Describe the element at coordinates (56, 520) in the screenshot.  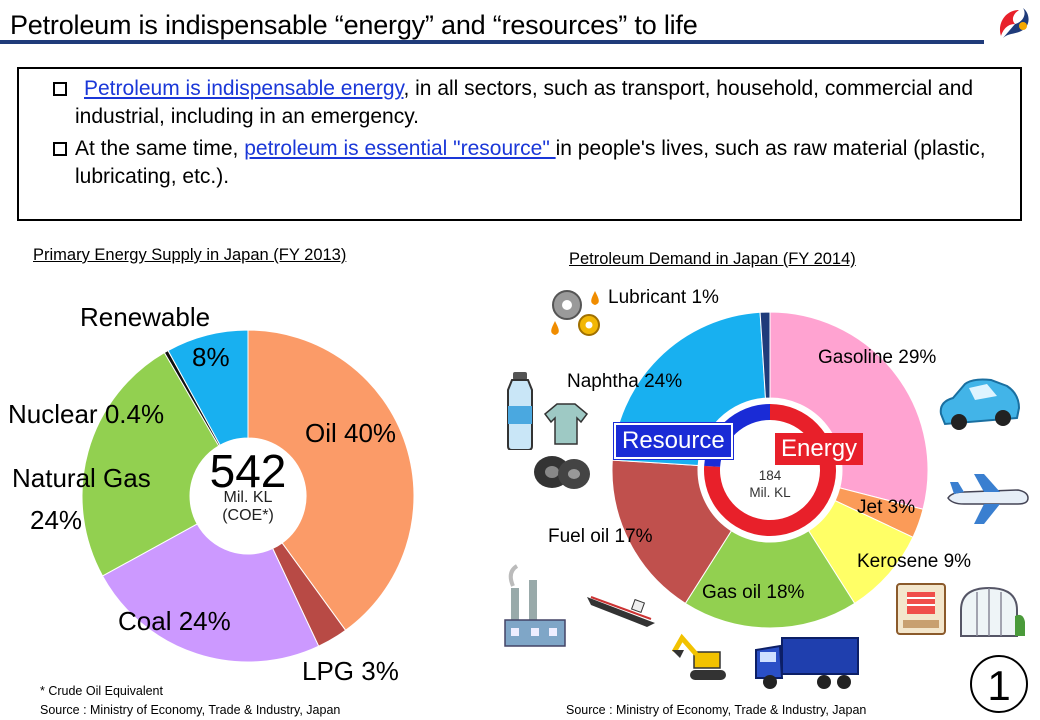
I see `label-natural-gas-pct: 24%` at that location.